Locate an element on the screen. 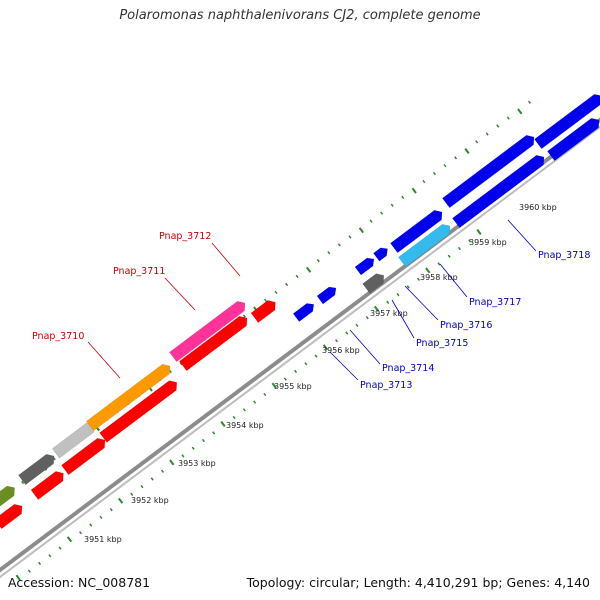 Image resolution: width=600 pixels, height=600 pixels. kbp-marker-label: 3951 kbp is located at coordinates (103, 539).